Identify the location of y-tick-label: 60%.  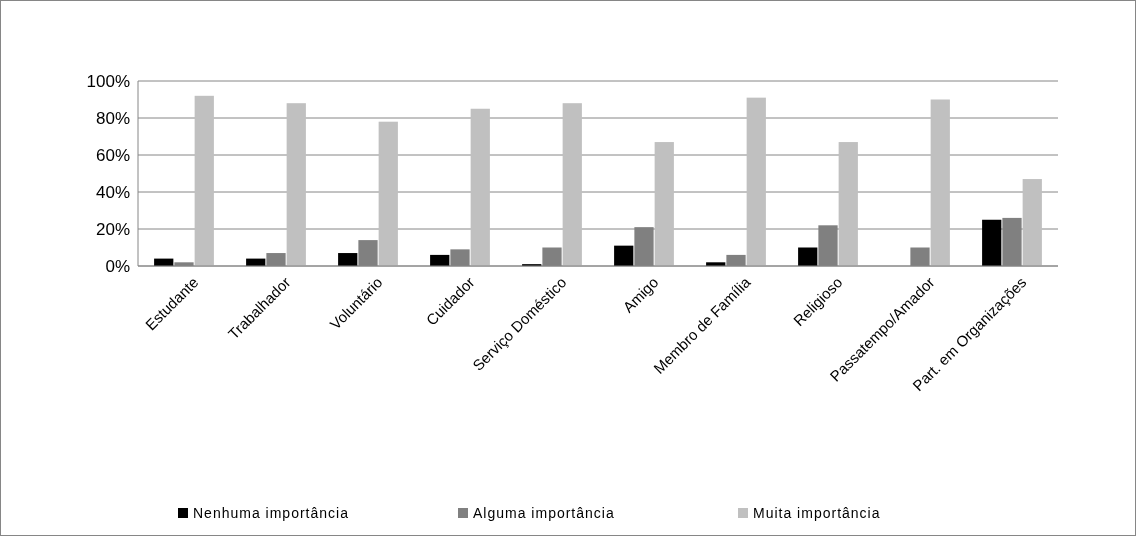
(112, 155).